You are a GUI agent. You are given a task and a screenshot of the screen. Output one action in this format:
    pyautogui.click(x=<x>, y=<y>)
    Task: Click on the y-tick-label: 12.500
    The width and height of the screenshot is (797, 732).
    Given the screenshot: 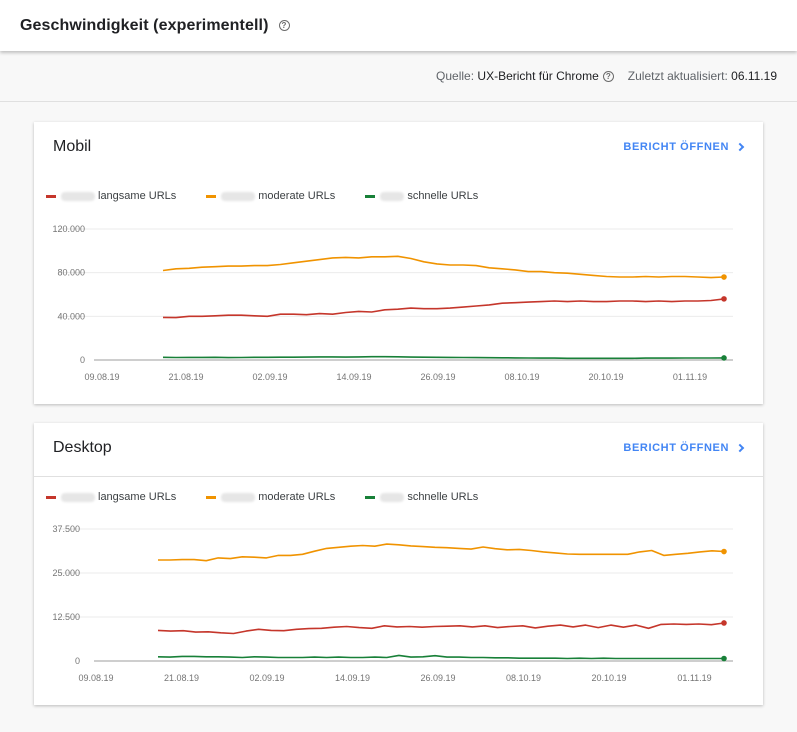 What is the action you would take?
    pyautogui.click(x=66, y=617)
    